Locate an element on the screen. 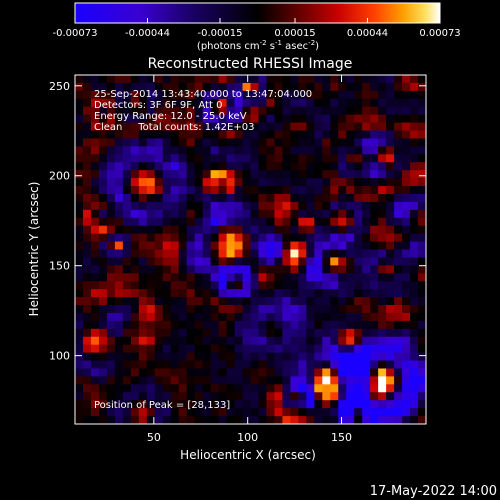 The width and height of the screenshot is (500, 500). y-tick-label: 200 is located at coordinates (59, 176).